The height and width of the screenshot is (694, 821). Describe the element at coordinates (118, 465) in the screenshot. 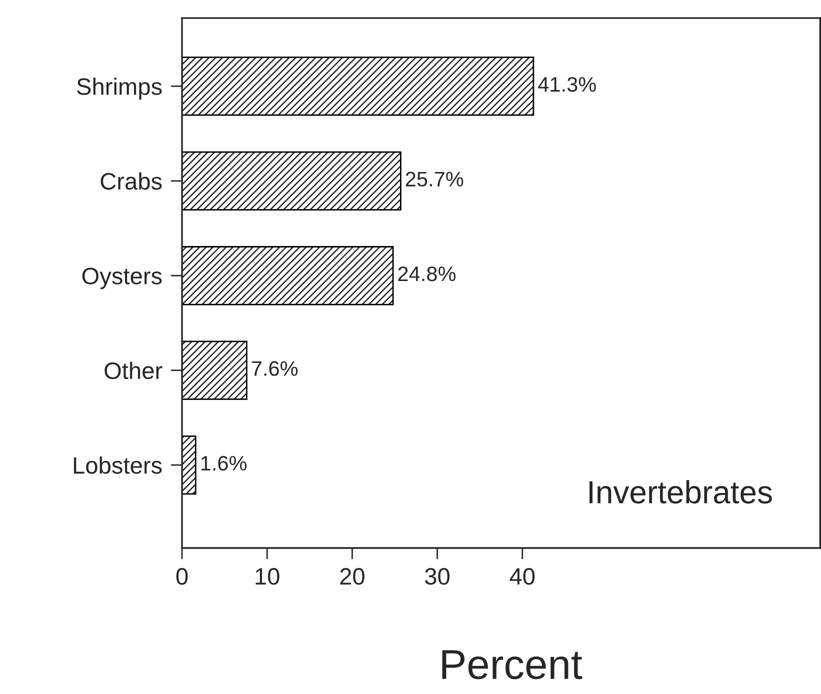

I see `y-tick-label: Lobsters` at that location.